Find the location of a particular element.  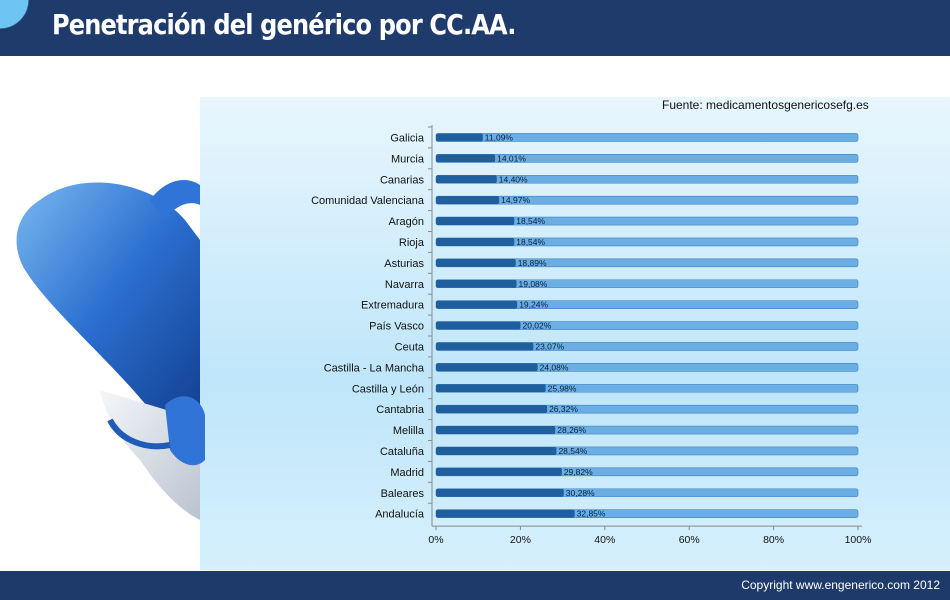

data-label: 28,54% is located at coordinates (572, 451).